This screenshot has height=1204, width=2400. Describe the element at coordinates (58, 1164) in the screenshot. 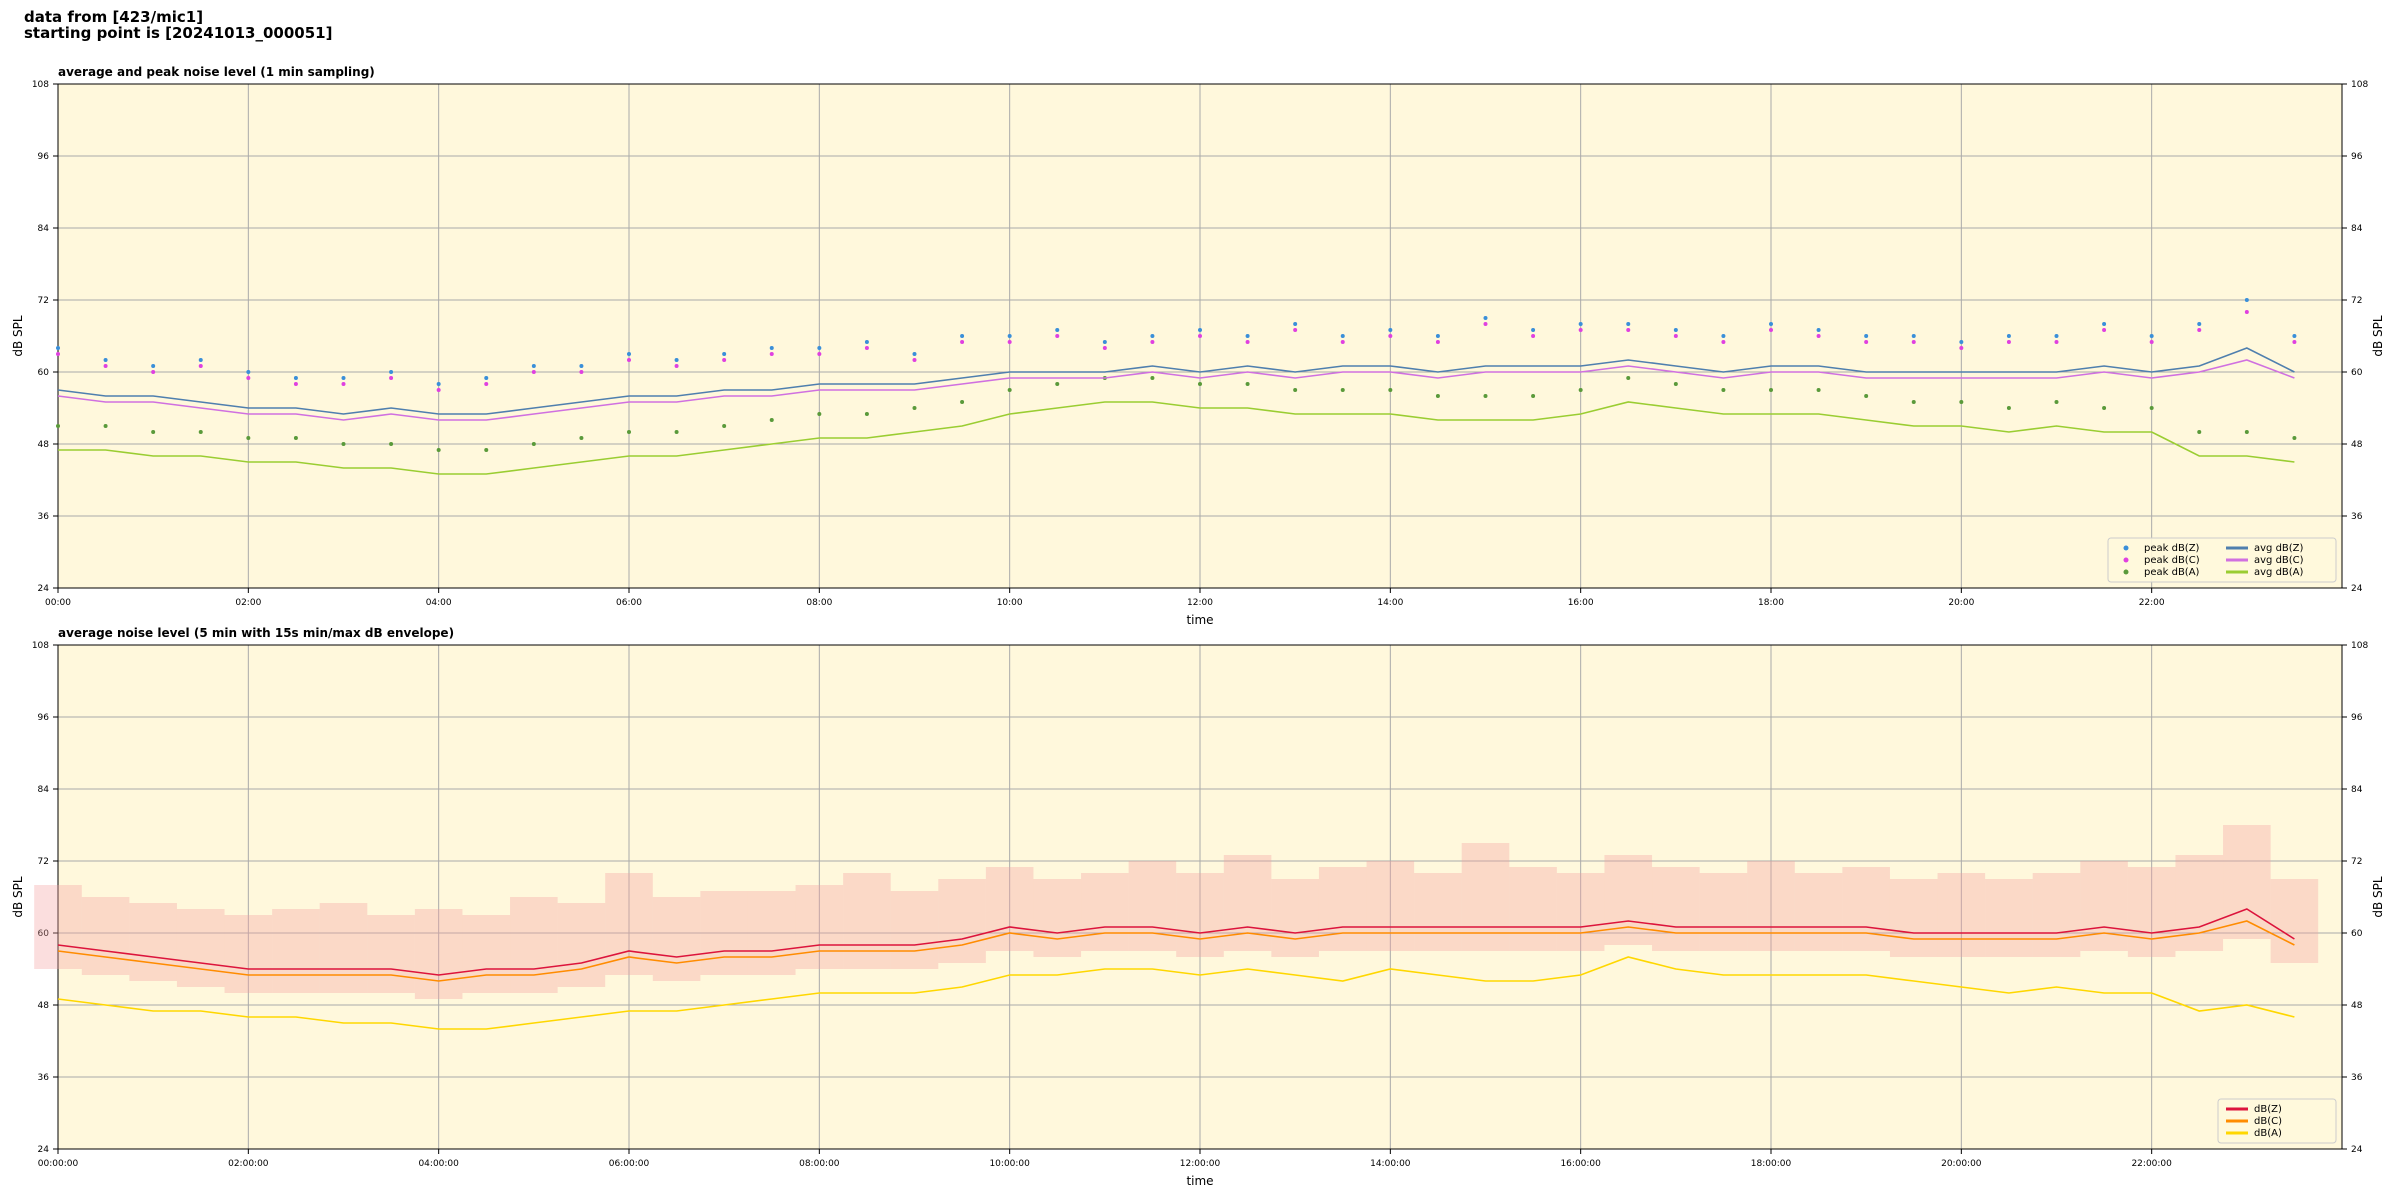

I see `x-tick-label: 00:00:00` at that location.